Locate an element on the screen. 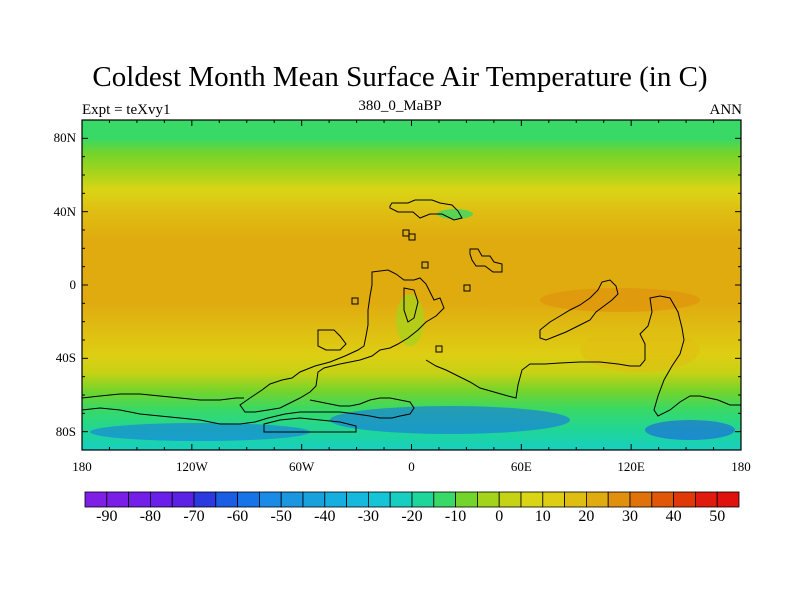 The height and width of the screenshot is (600, 800). east-landmass-outline is located at coordinates (486, 260).